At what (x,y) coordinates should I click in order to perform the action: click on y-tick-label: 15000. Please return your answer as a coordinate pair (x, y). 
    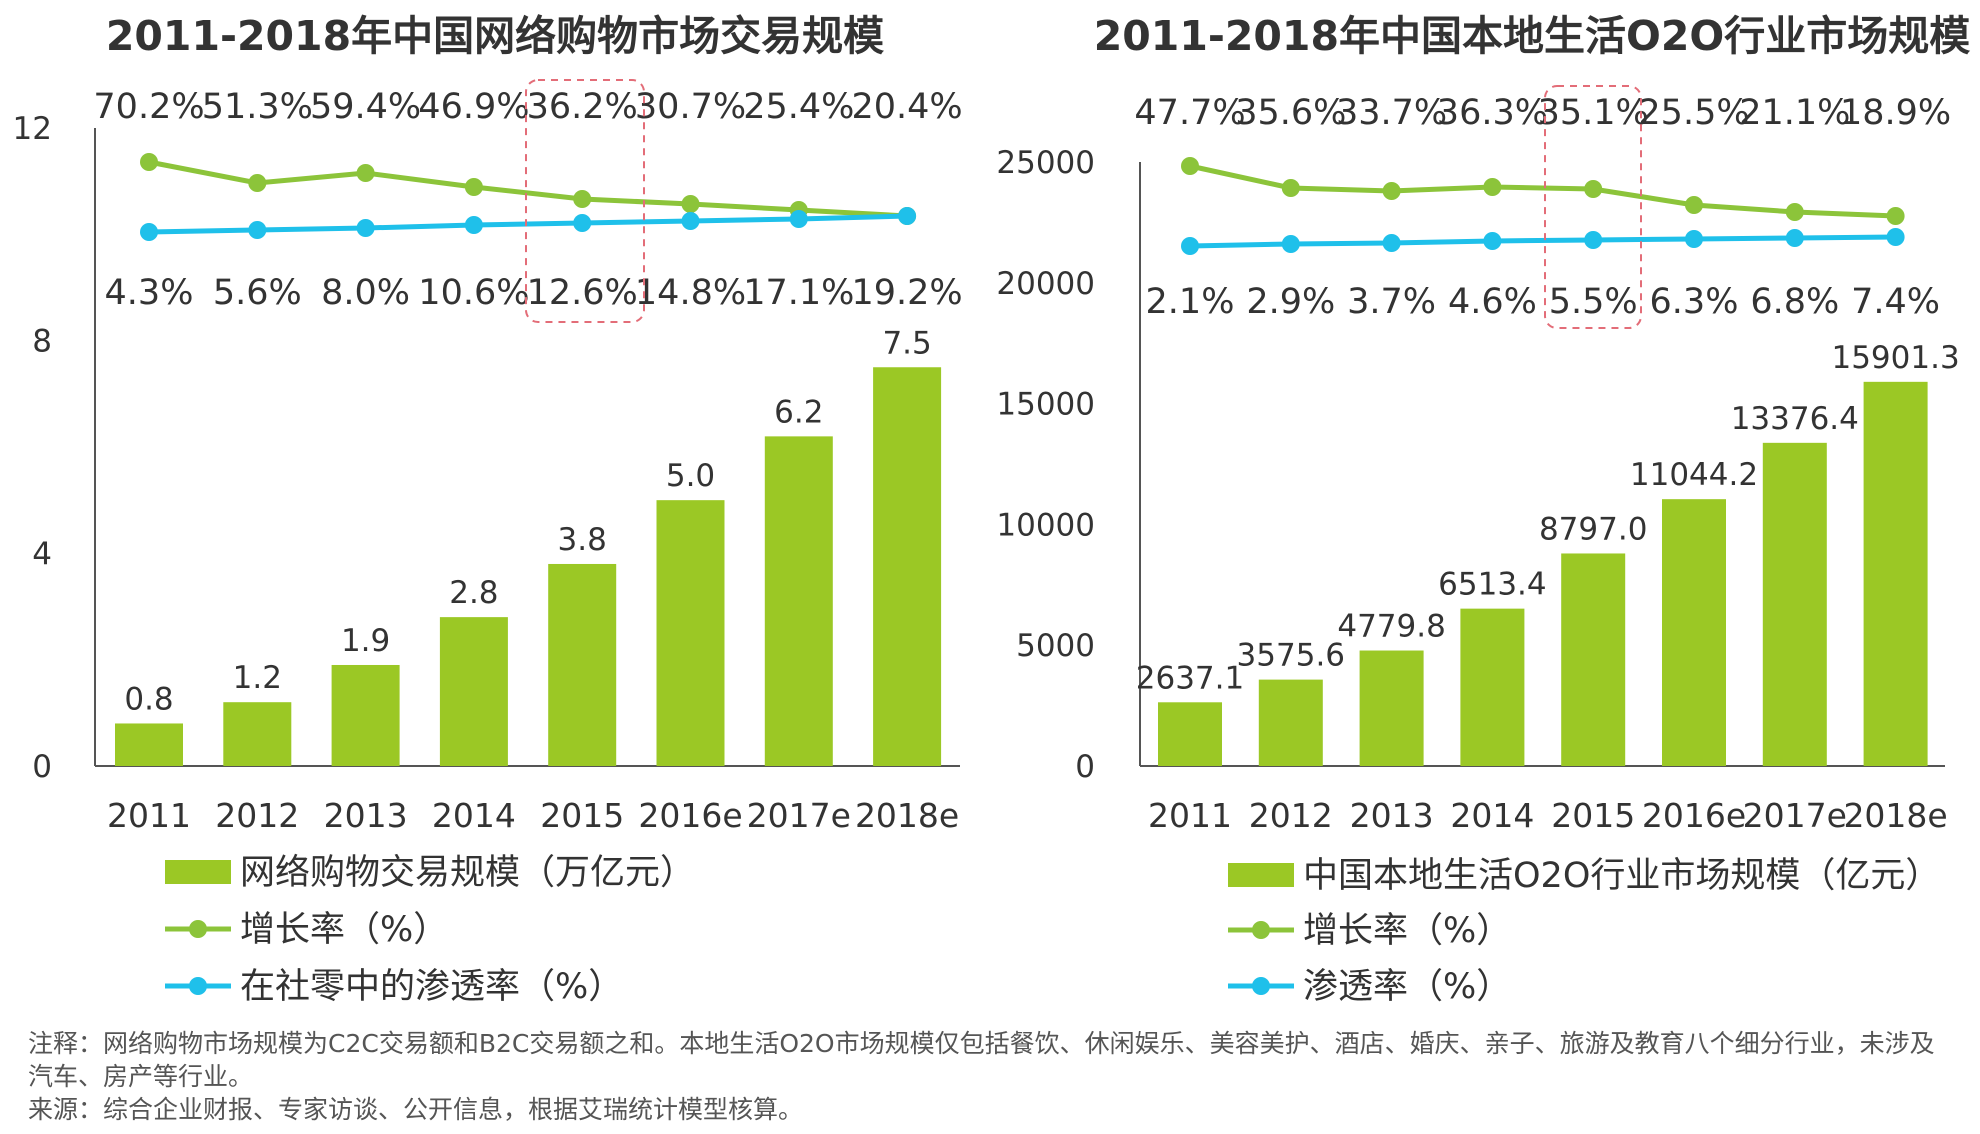
    Looking at the image, I should click on (1045, 405).